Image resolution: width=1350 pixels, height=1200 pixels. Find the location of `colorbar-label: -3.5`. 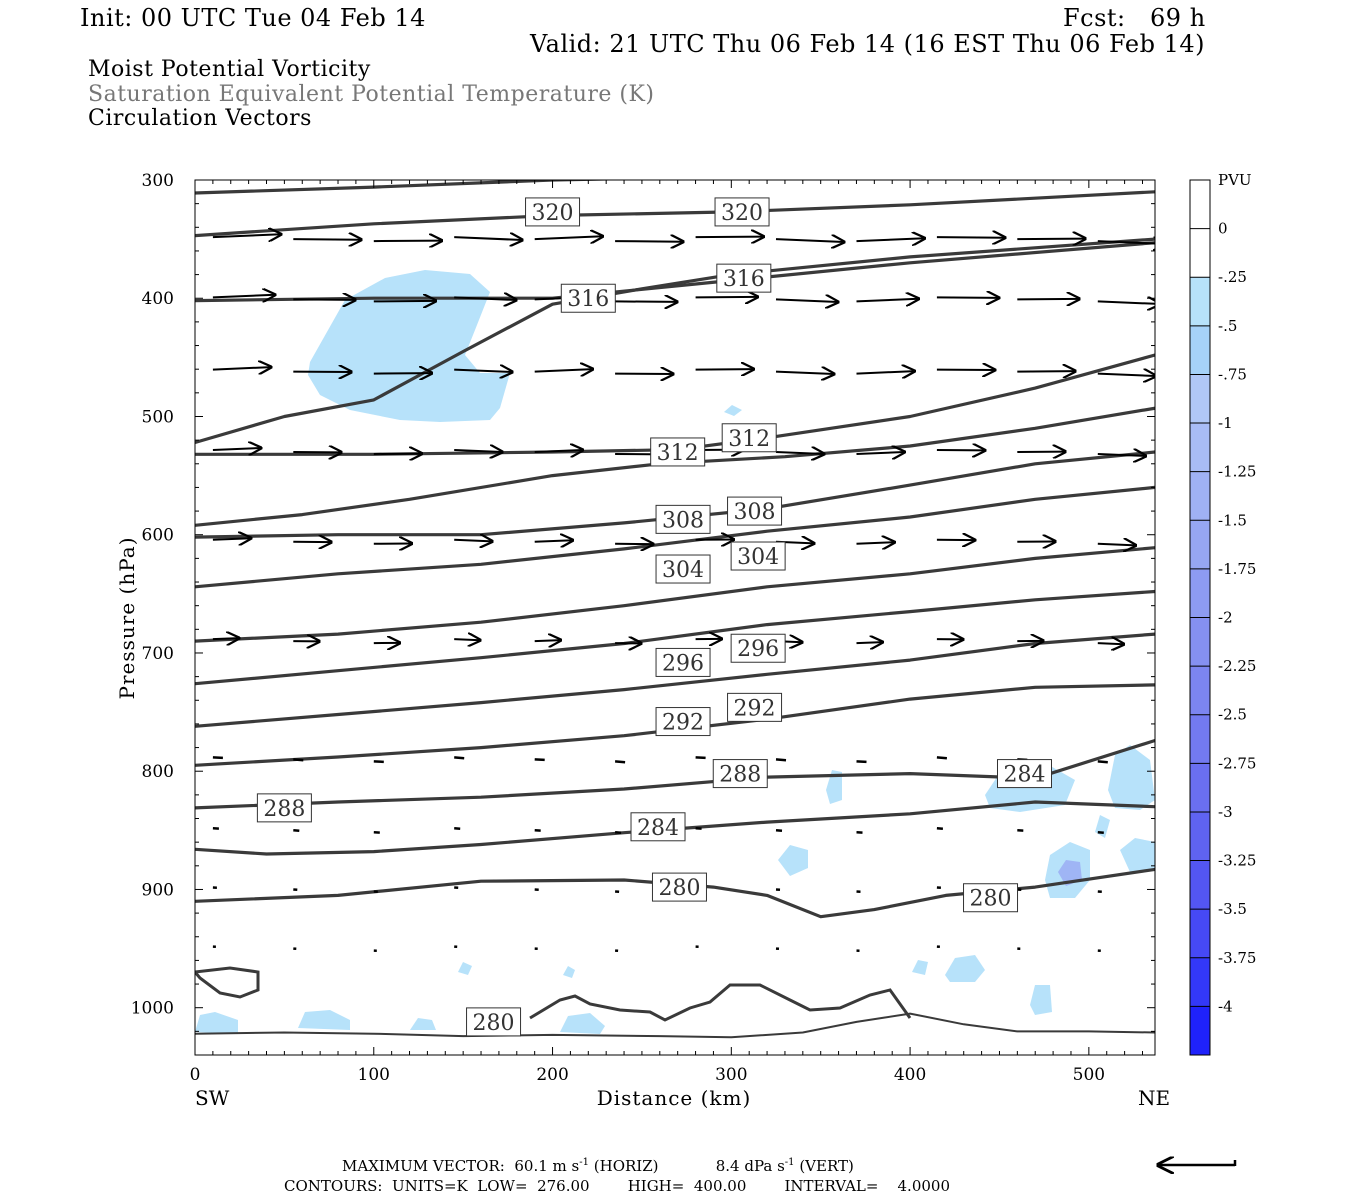

colorbar-label: -3.5 is located at coordinates (1232, 909).